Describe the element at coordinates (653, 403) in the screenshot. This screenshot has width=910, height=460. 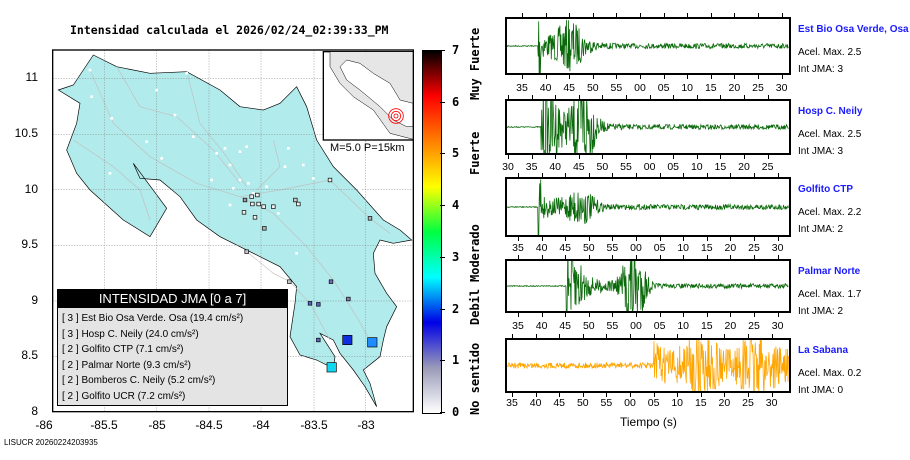
I see `time-tick-label: 05` at that location.